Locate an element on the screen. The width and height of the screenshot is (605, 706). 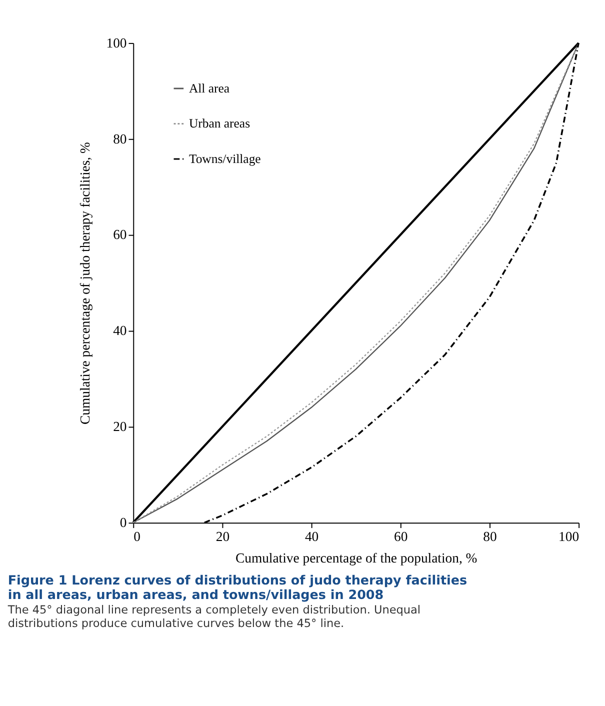
y-tick-label: 0 is located at coordinates (123, 522).